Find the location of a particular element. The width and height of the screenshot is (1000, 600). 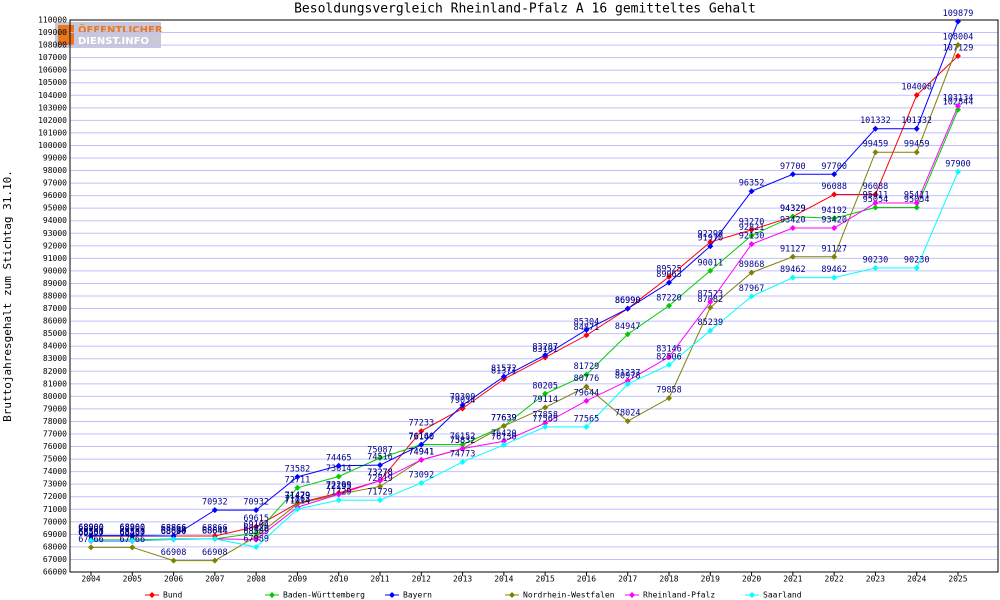

value-label: 73582 is located at coordinates (298, 469).